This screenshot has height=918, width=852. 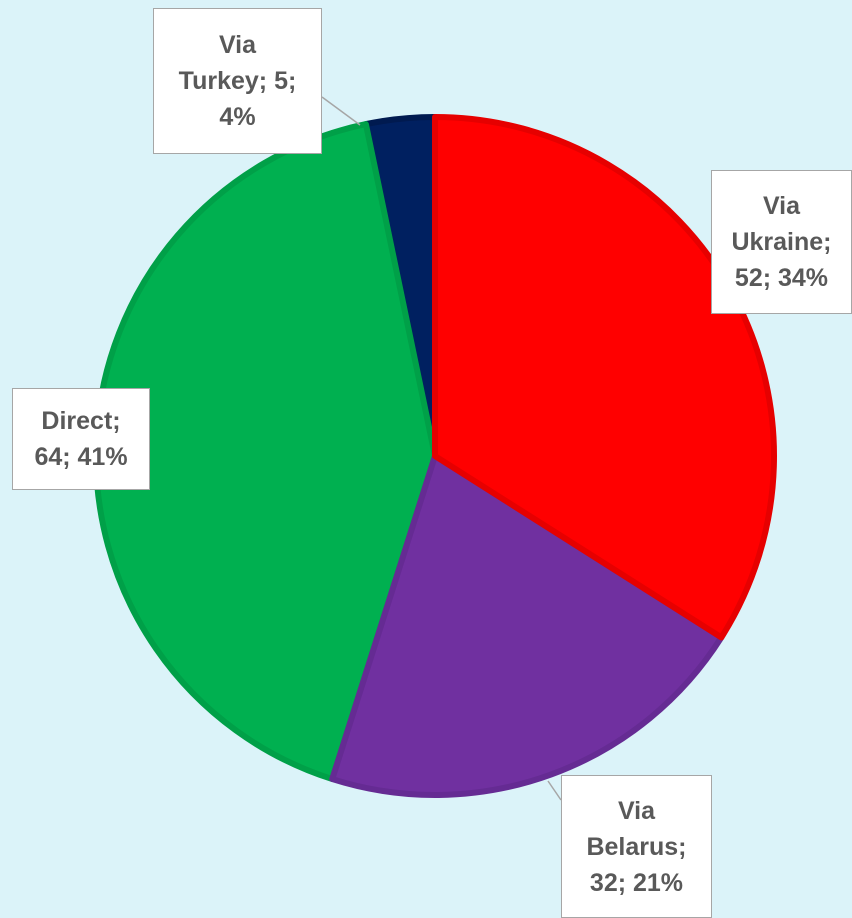 I want to click on data-label: Via Belarus; 32; 21%, so click(x=636, y=846).